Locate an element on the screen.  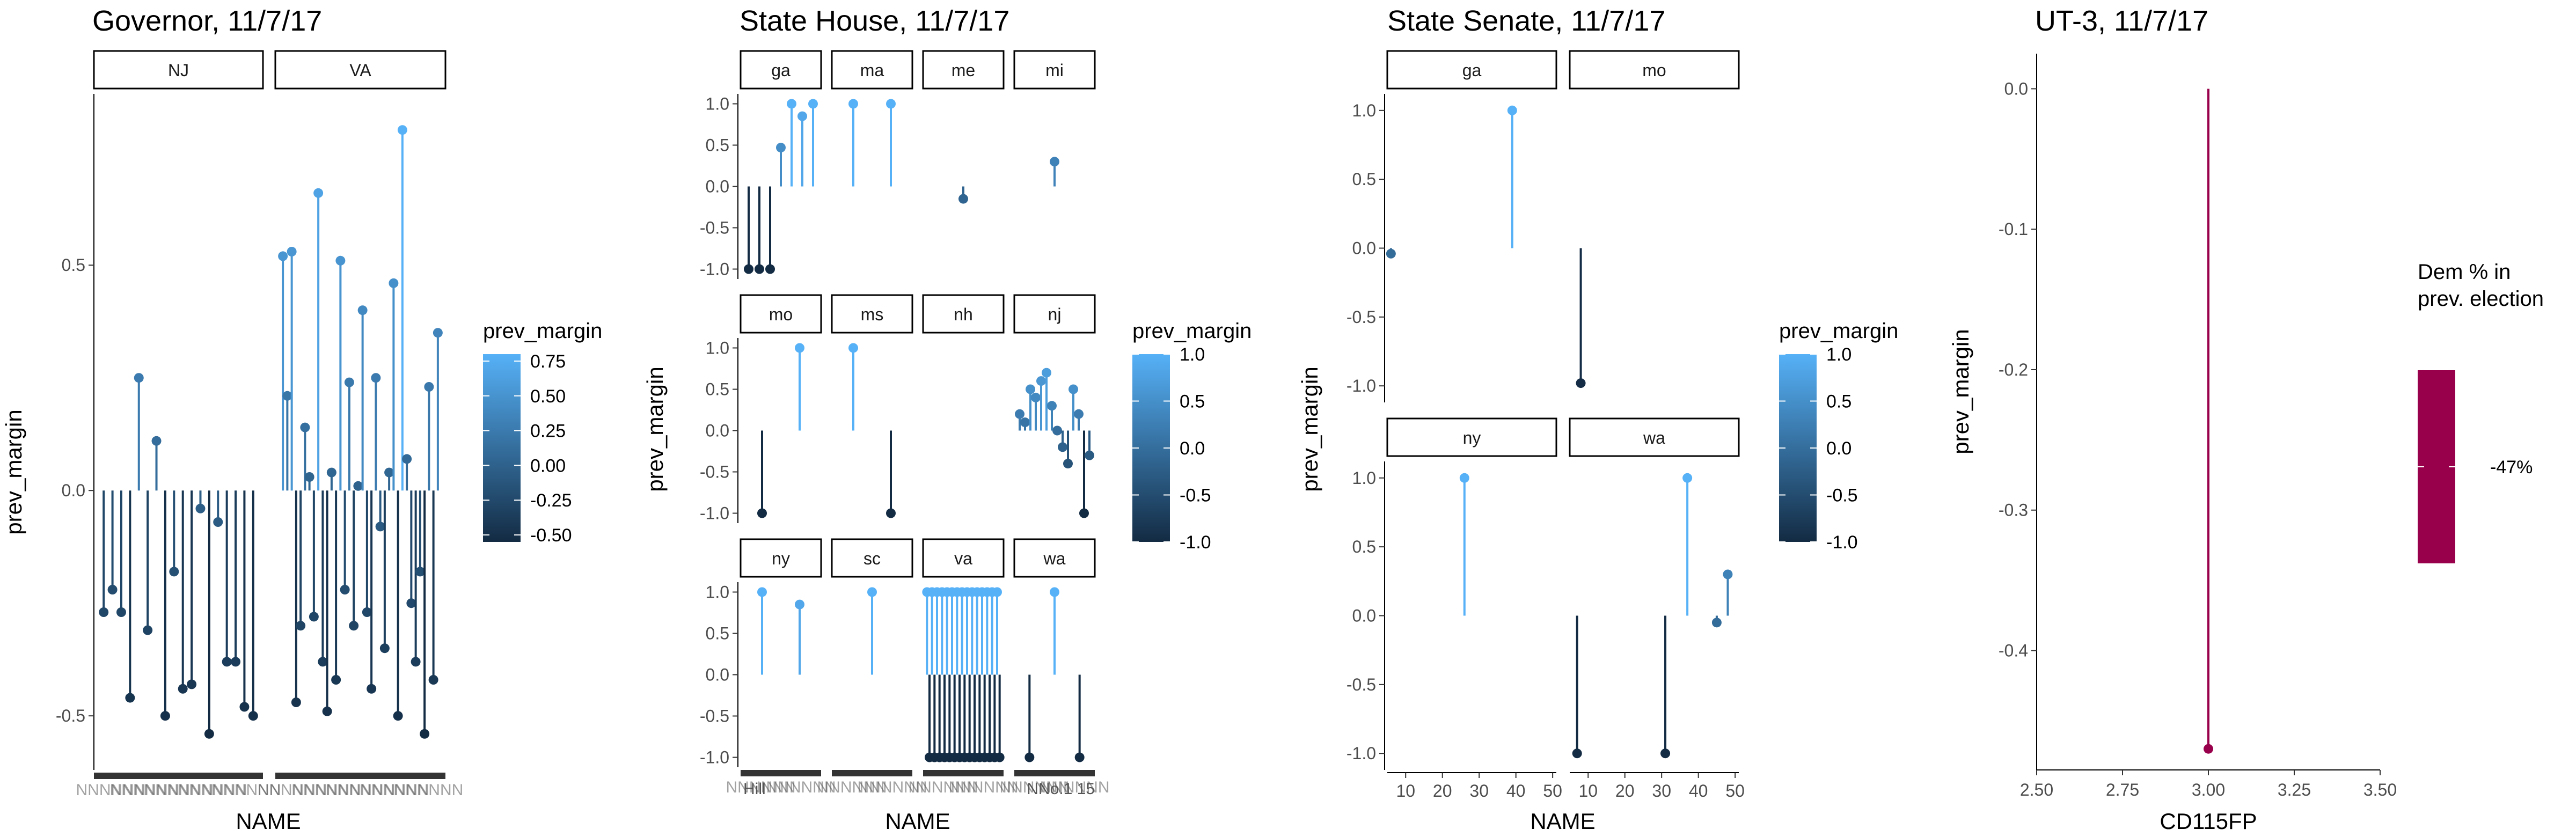
ut3-x-tick-label: 2.75 is located at coordinates (2122, 789).